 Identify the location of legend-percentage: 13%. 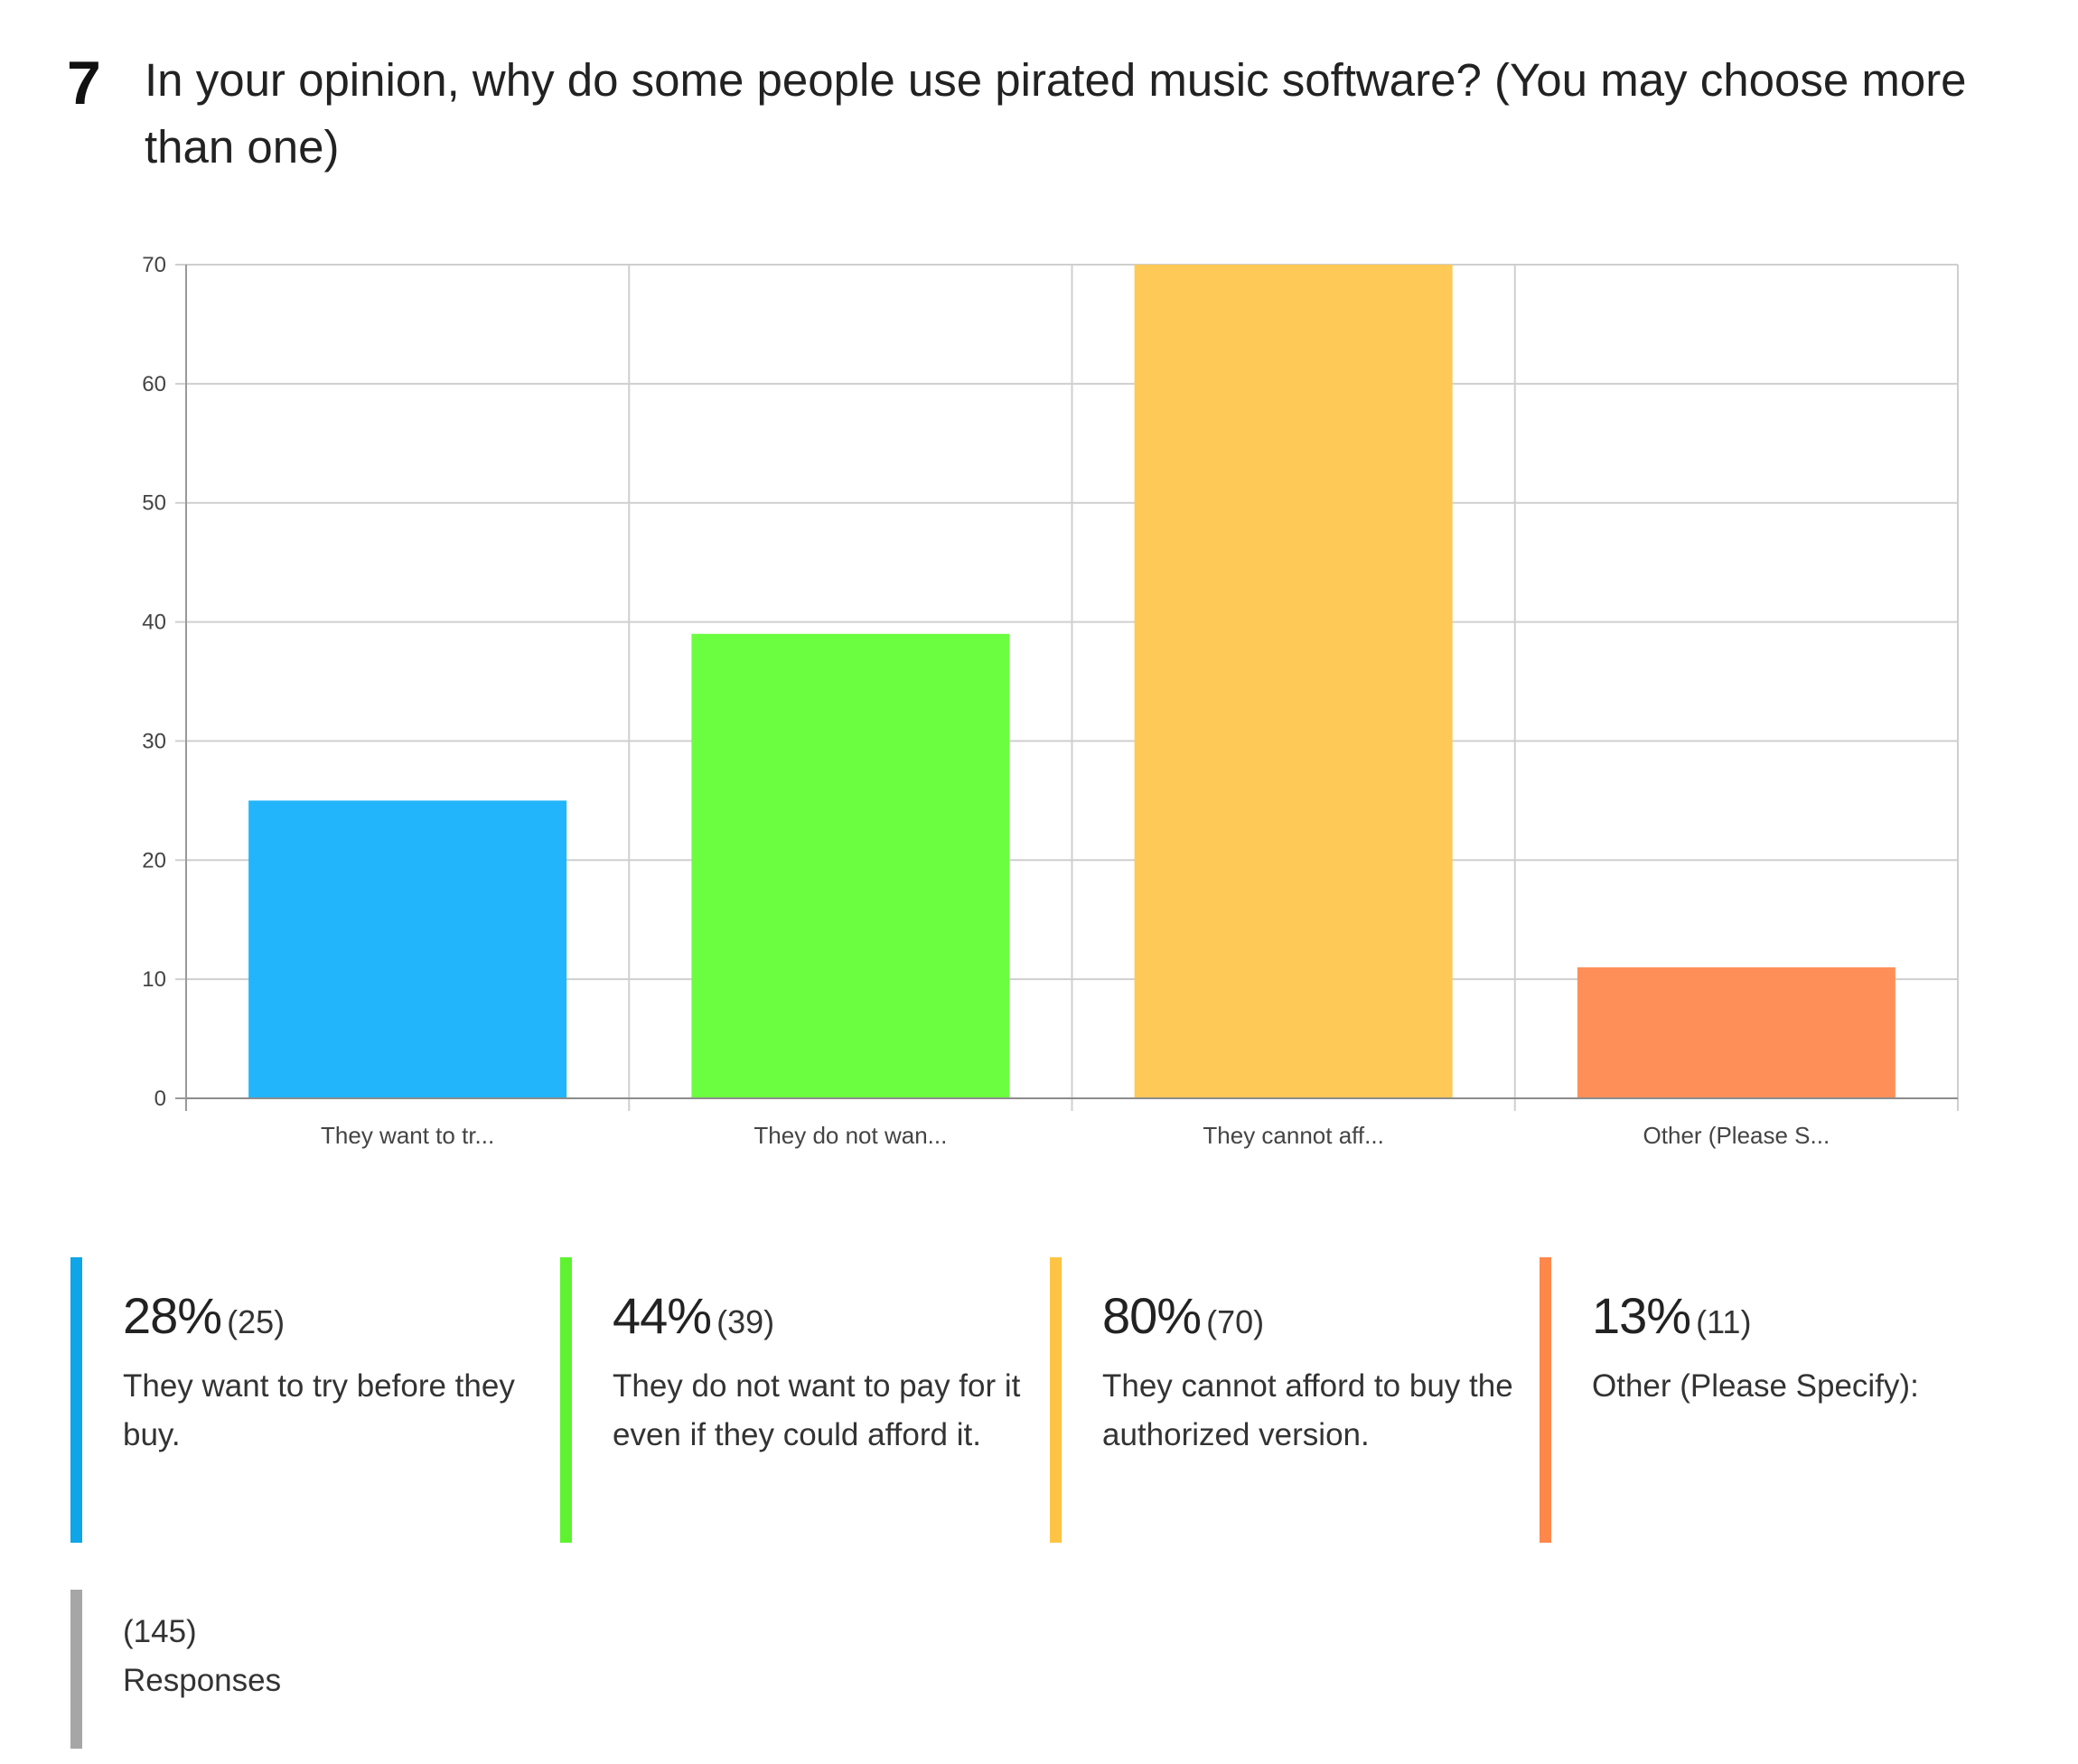
(1641, 1315).